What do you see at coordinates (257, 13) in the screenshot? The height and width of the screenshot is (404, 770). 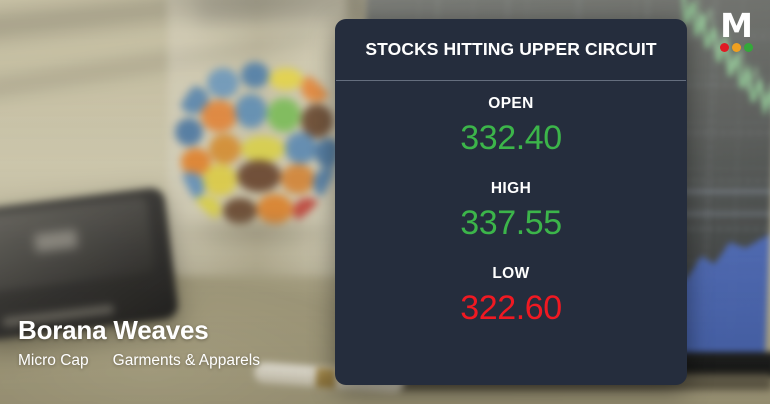 I see `candy-jar-rim` at bounding box center [257, 13].